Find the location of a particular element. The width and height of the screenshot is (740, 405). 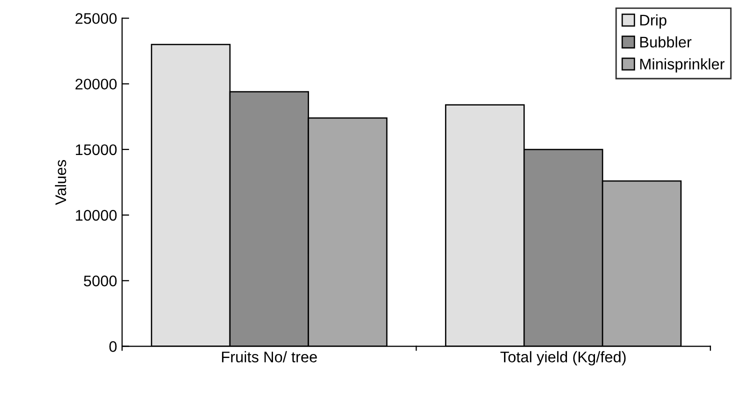

x-tick-label: Total yield (Kg/fed) is located at coordinates (563, 358).